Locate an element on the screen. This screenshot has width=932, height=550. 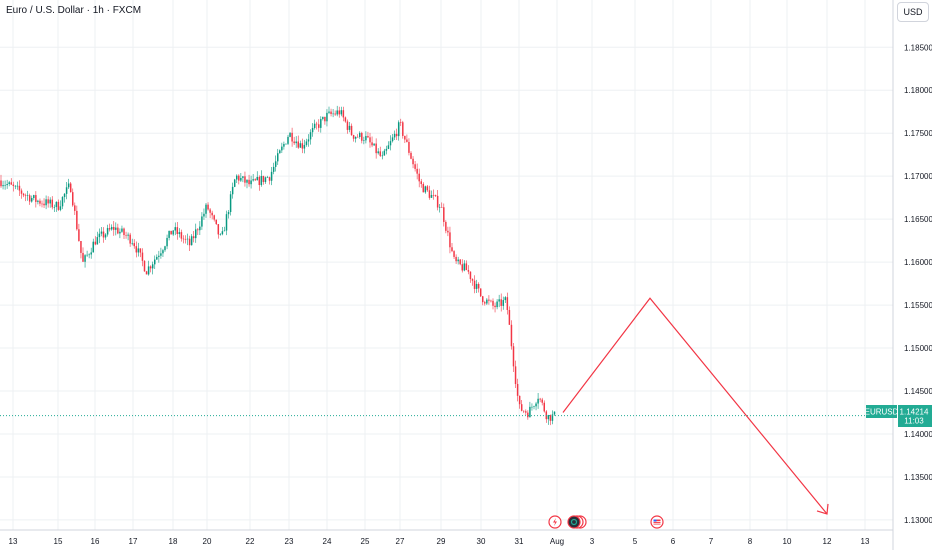
price-tick-label: 1.13000 is located at coordinates (918, 520).